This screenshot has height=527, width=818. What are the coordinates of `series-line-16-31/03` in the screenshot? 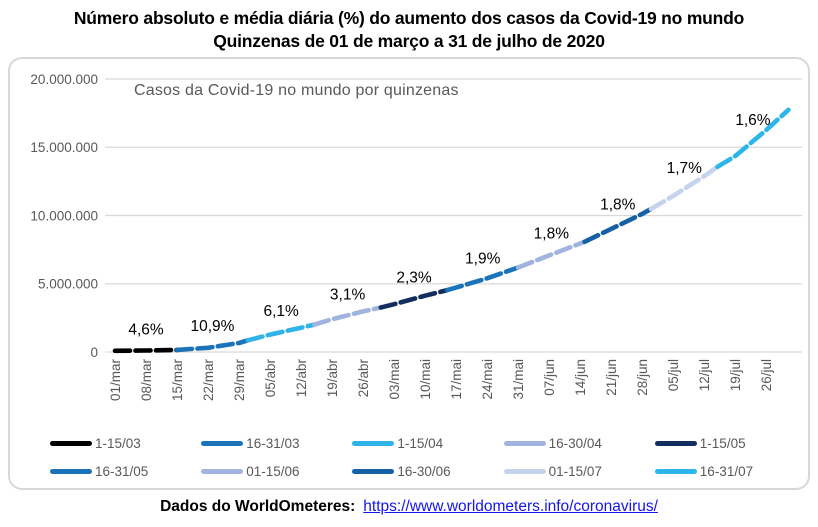 It's located at (212, 345).